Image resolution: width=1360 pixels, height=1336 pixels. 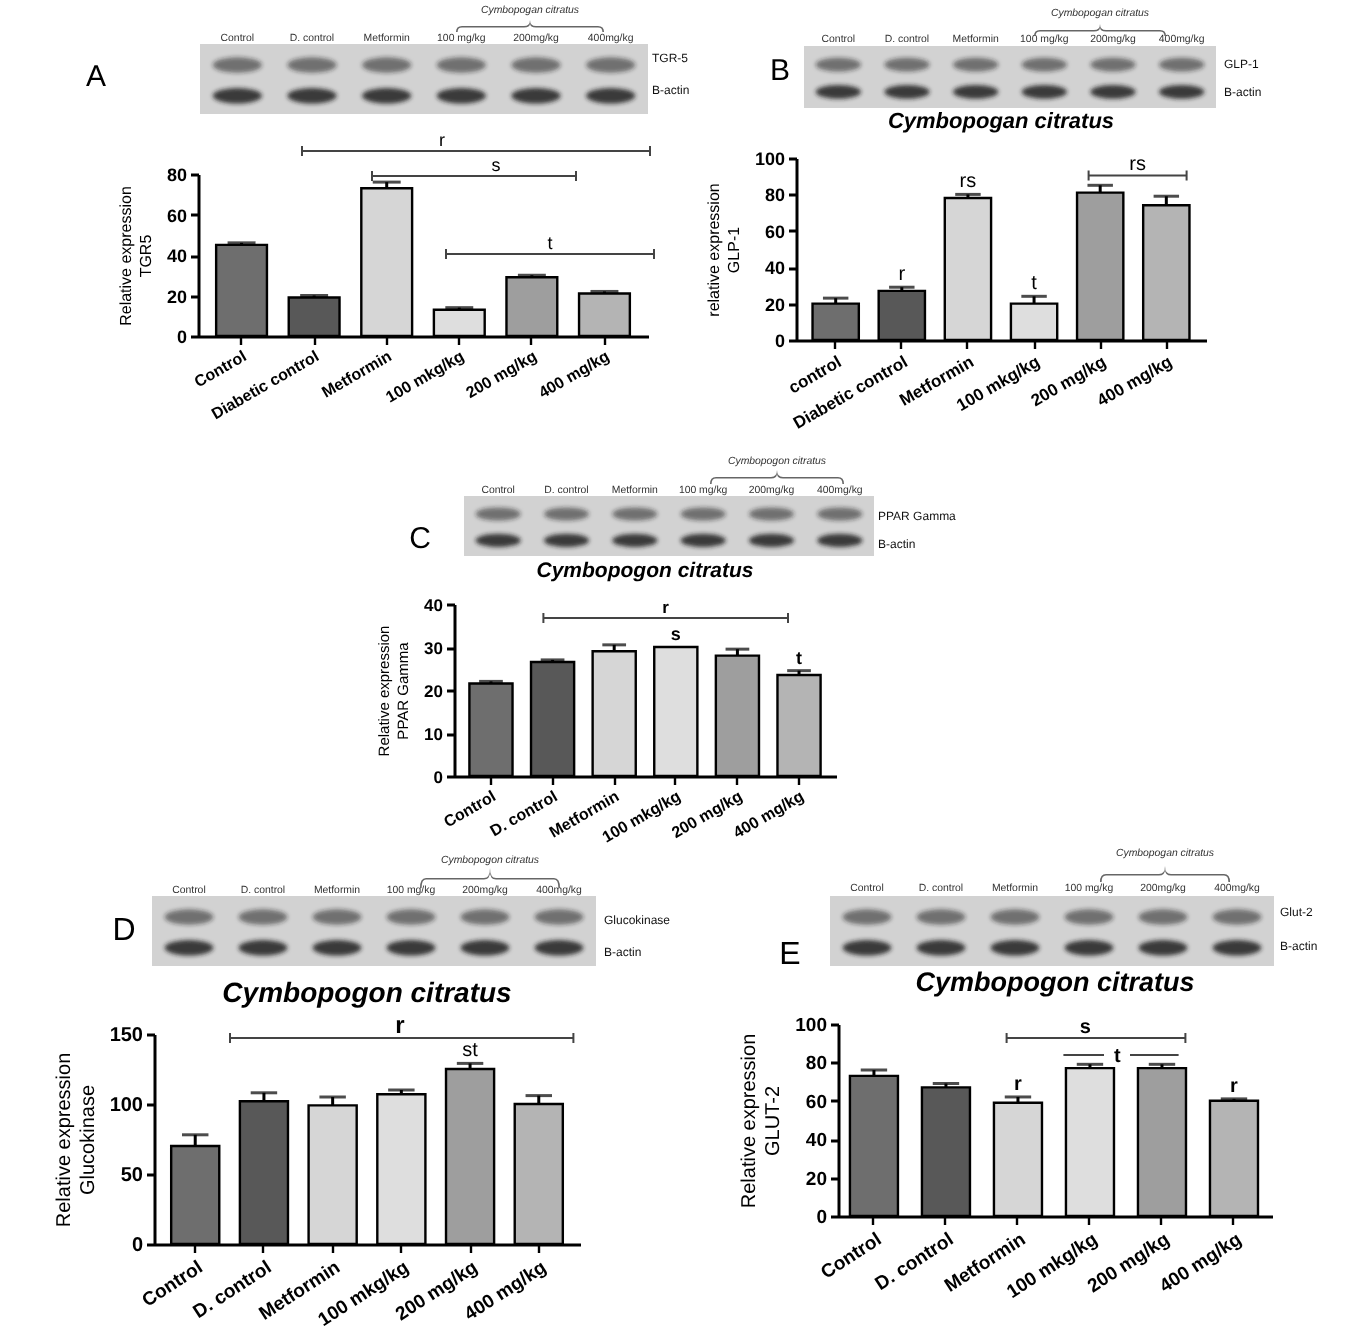 I want to click on text: D, so click(x=124, y=931).